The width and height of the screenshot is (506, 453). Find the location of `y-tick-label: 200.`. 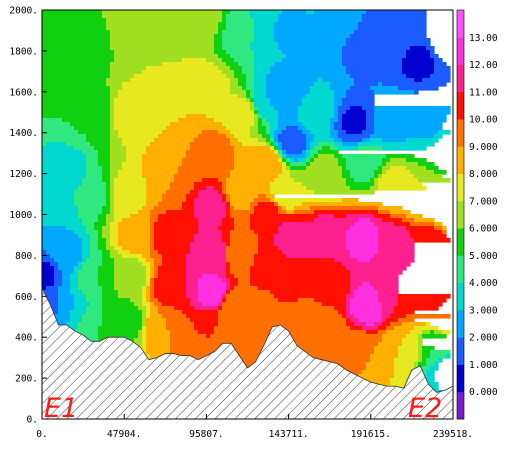

y-tick-label: 200. is located at coordinates (26, 379).